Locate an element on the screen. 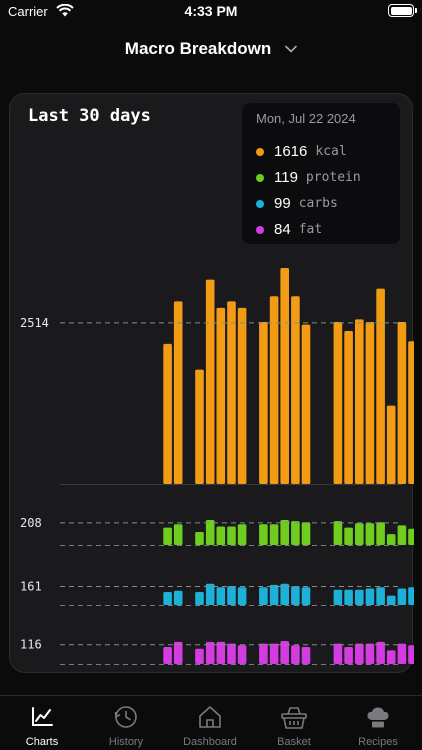 The image size is (422, 750). tab-basket-label: Basket is located at coordinates (294, 742).